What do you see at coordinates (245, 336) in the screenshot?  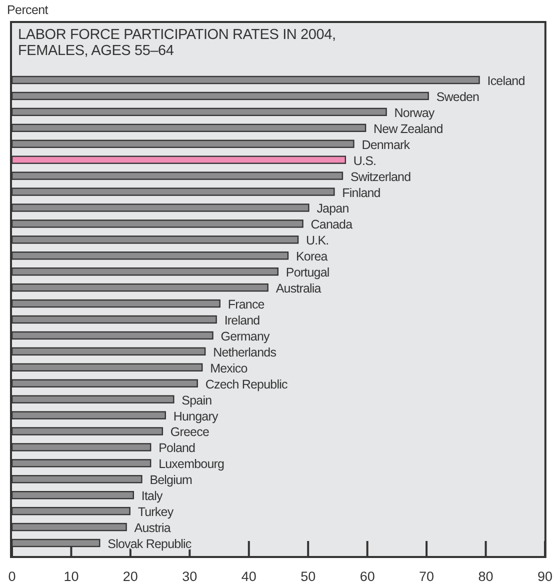 I see `y-tick-label: Germany` at bounding box center [245, 336].